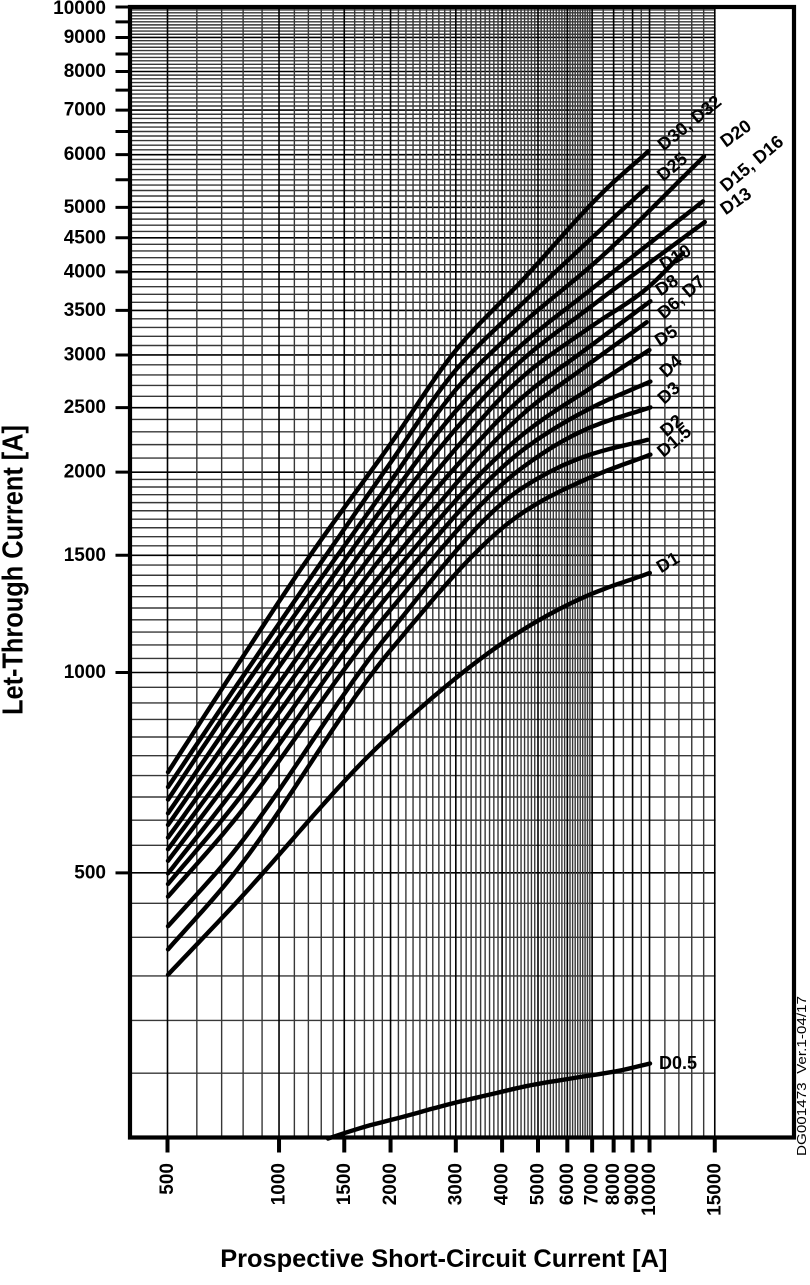 This screenshot has width=810, height=1285. Describe the element at coordinates (15, 570) in the screenshot. I see `svg-text: Let-Through Current [A]` at that location.